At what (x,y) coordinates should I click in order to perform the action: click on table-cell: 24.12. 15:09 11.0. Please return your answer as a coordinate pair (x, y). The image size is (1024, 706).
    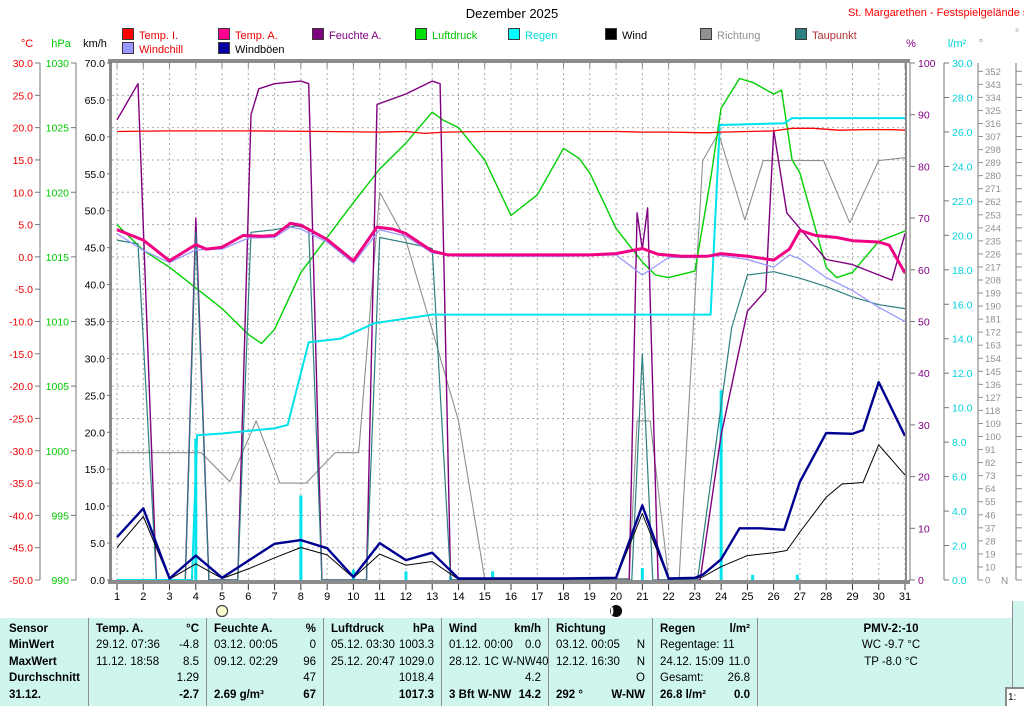
    Looking at the image, I should click on (705, 661).